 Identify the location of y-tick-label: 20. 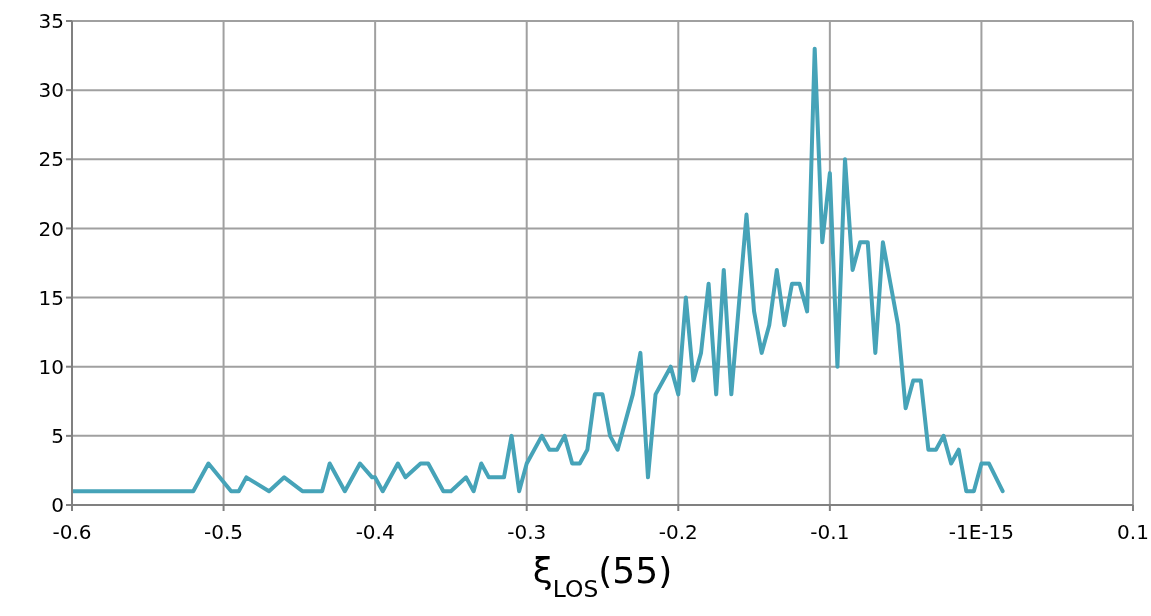
(51, 228).